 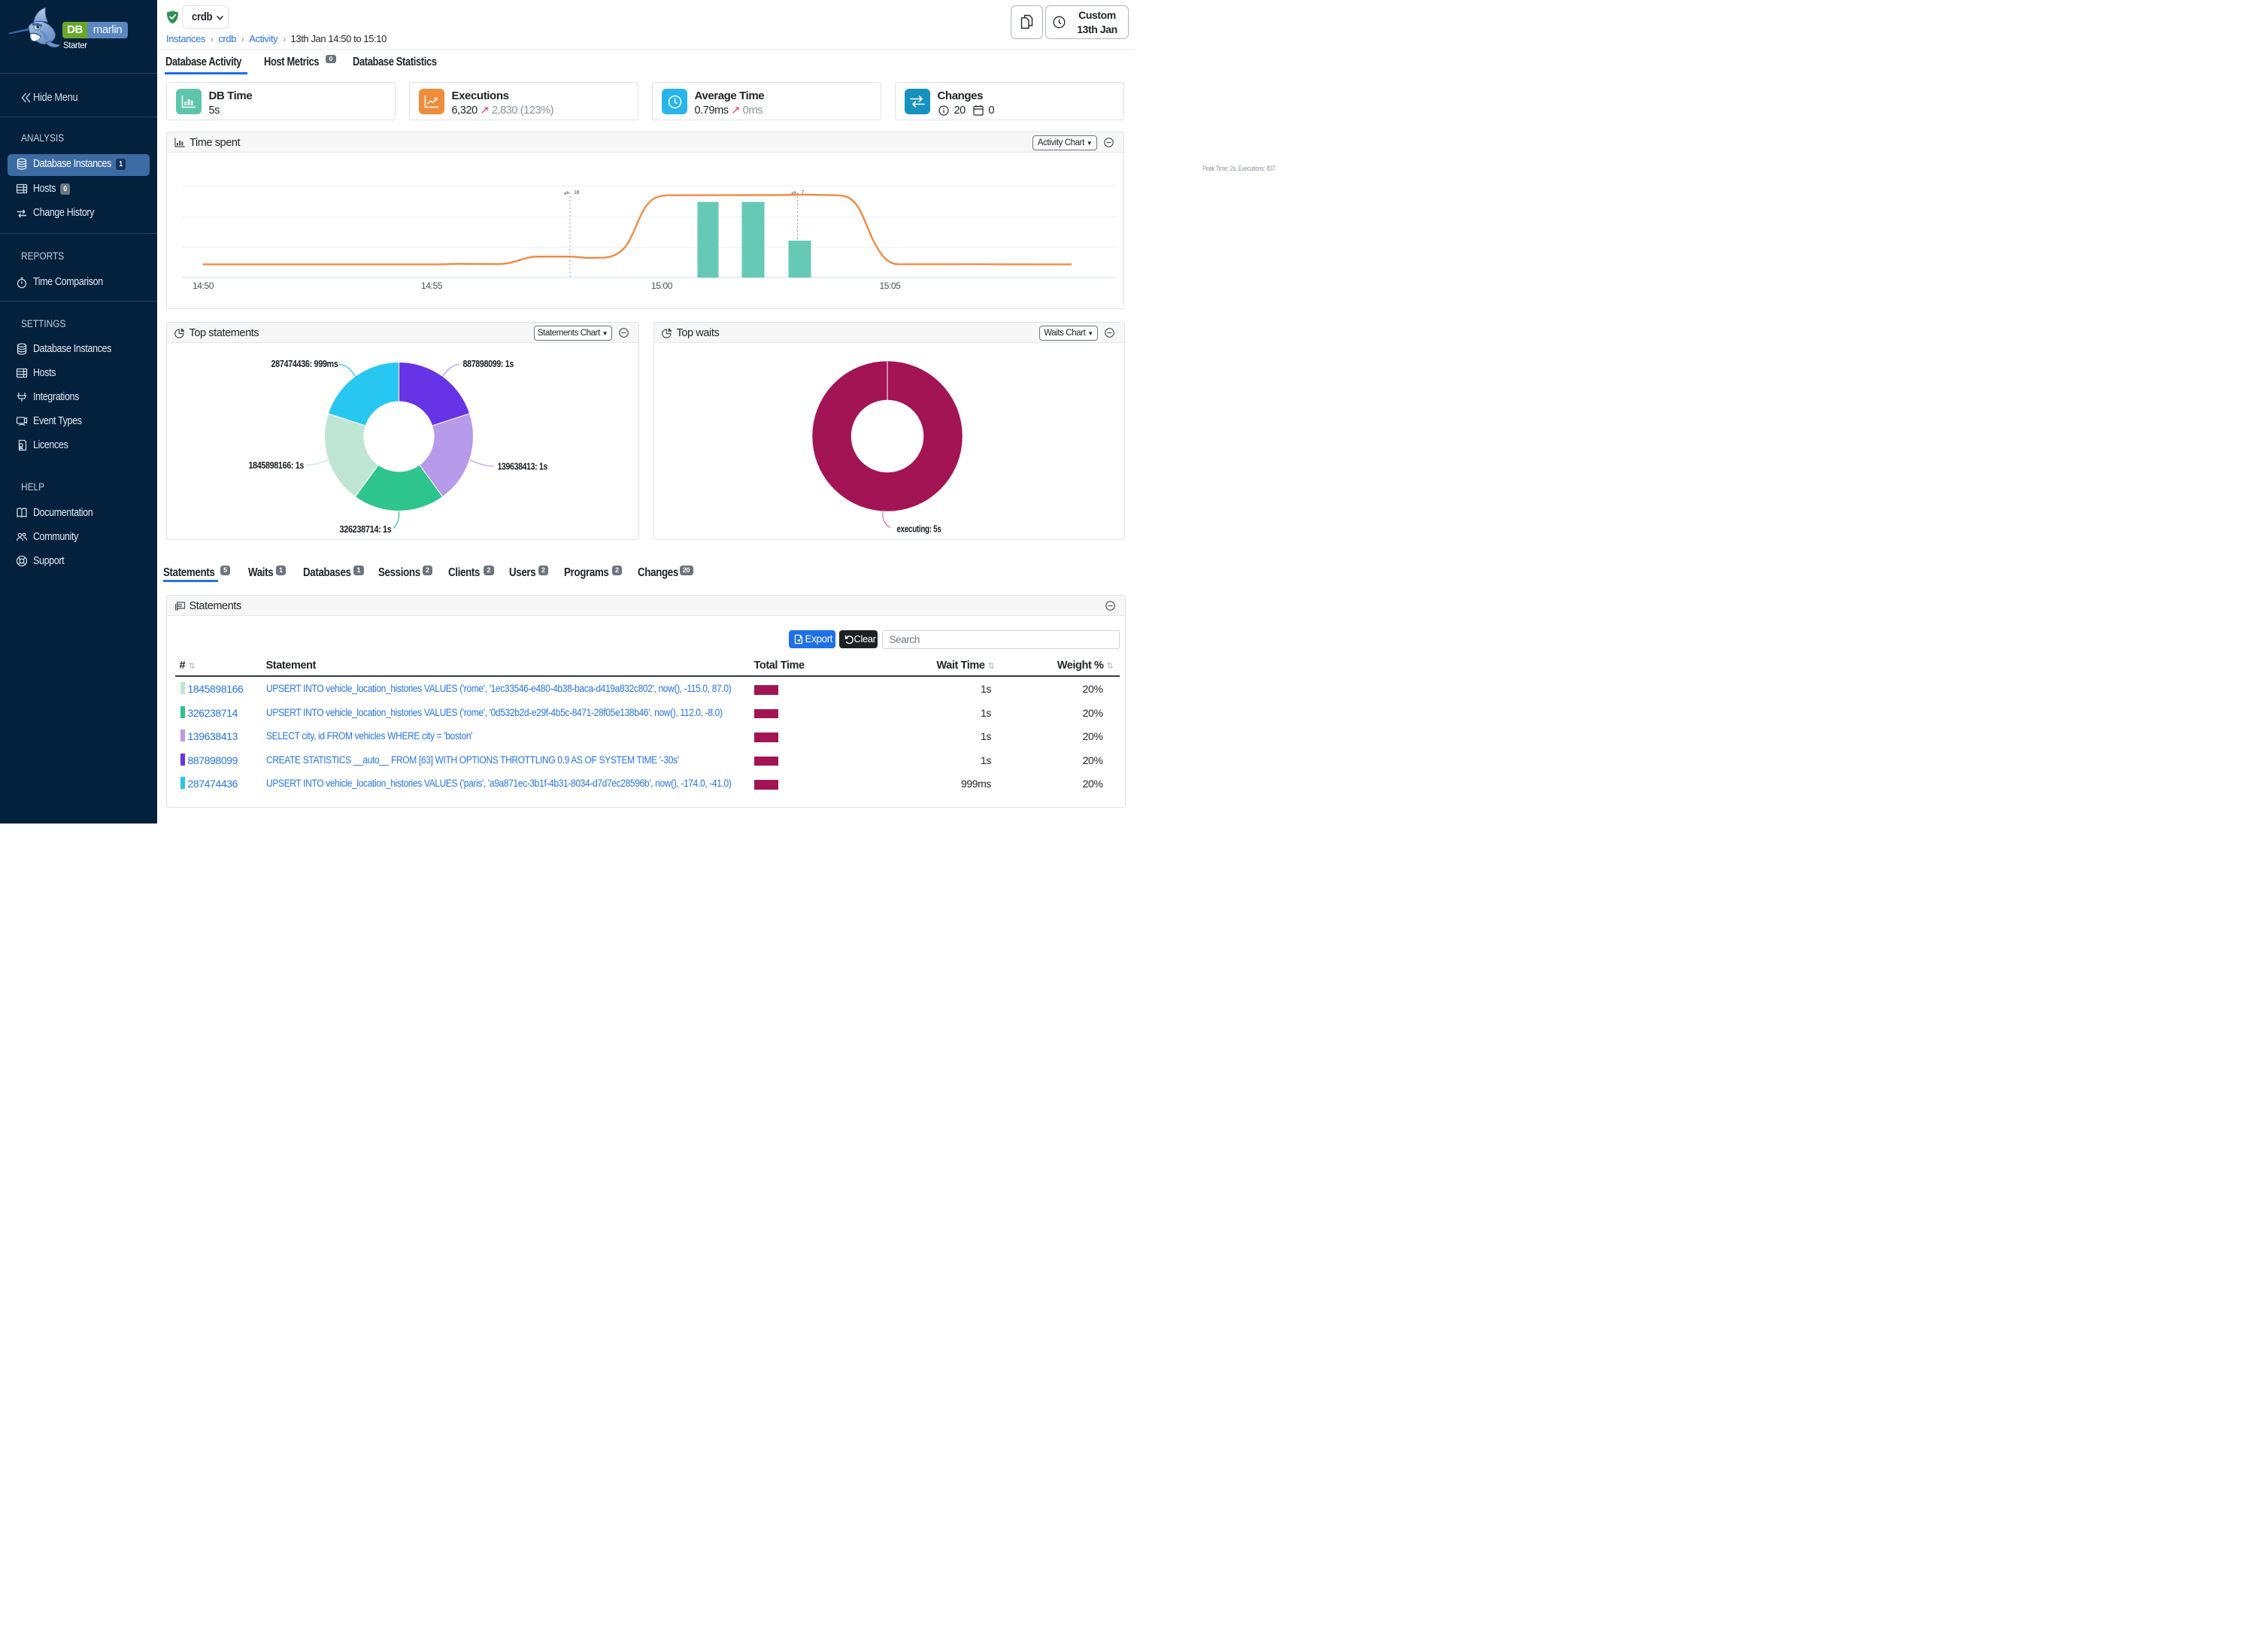 I want to click on svg-text: 18, so click(x=576, y=193).